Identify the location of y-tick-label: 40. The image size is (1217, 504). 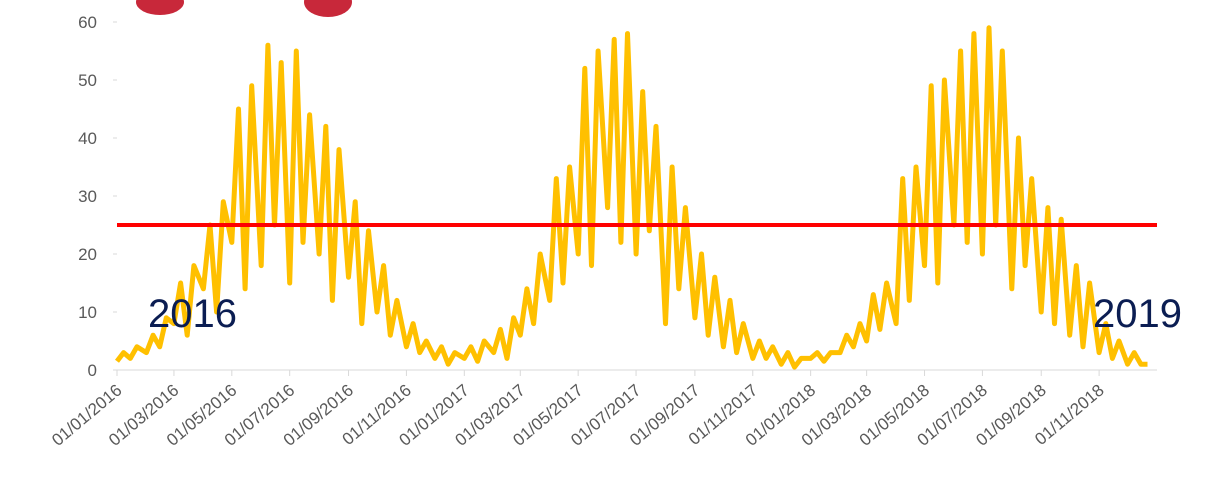
(87, 138).